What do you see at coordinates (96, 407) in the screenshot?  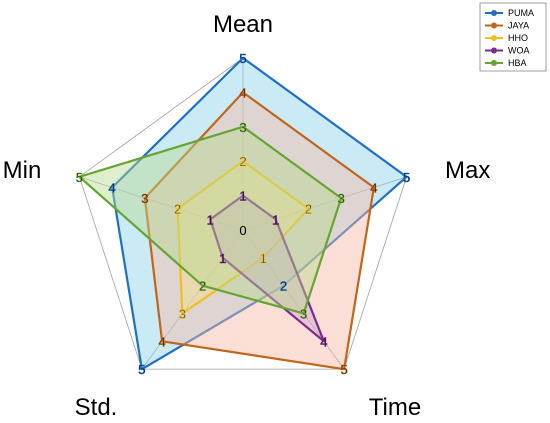 I see `axis-title-std: Std.` at bounding box center [96, 407].